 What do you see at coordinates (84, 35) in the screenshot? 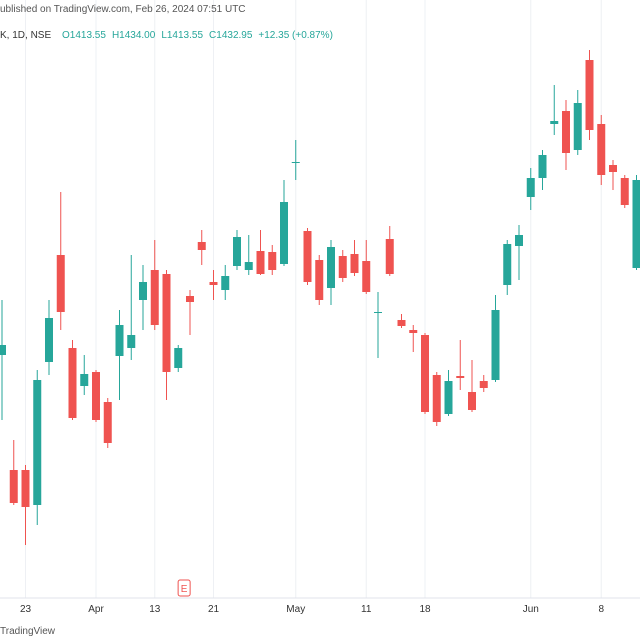
I see `ohlc-value: O1413.55` at bounding box center [84, 35].